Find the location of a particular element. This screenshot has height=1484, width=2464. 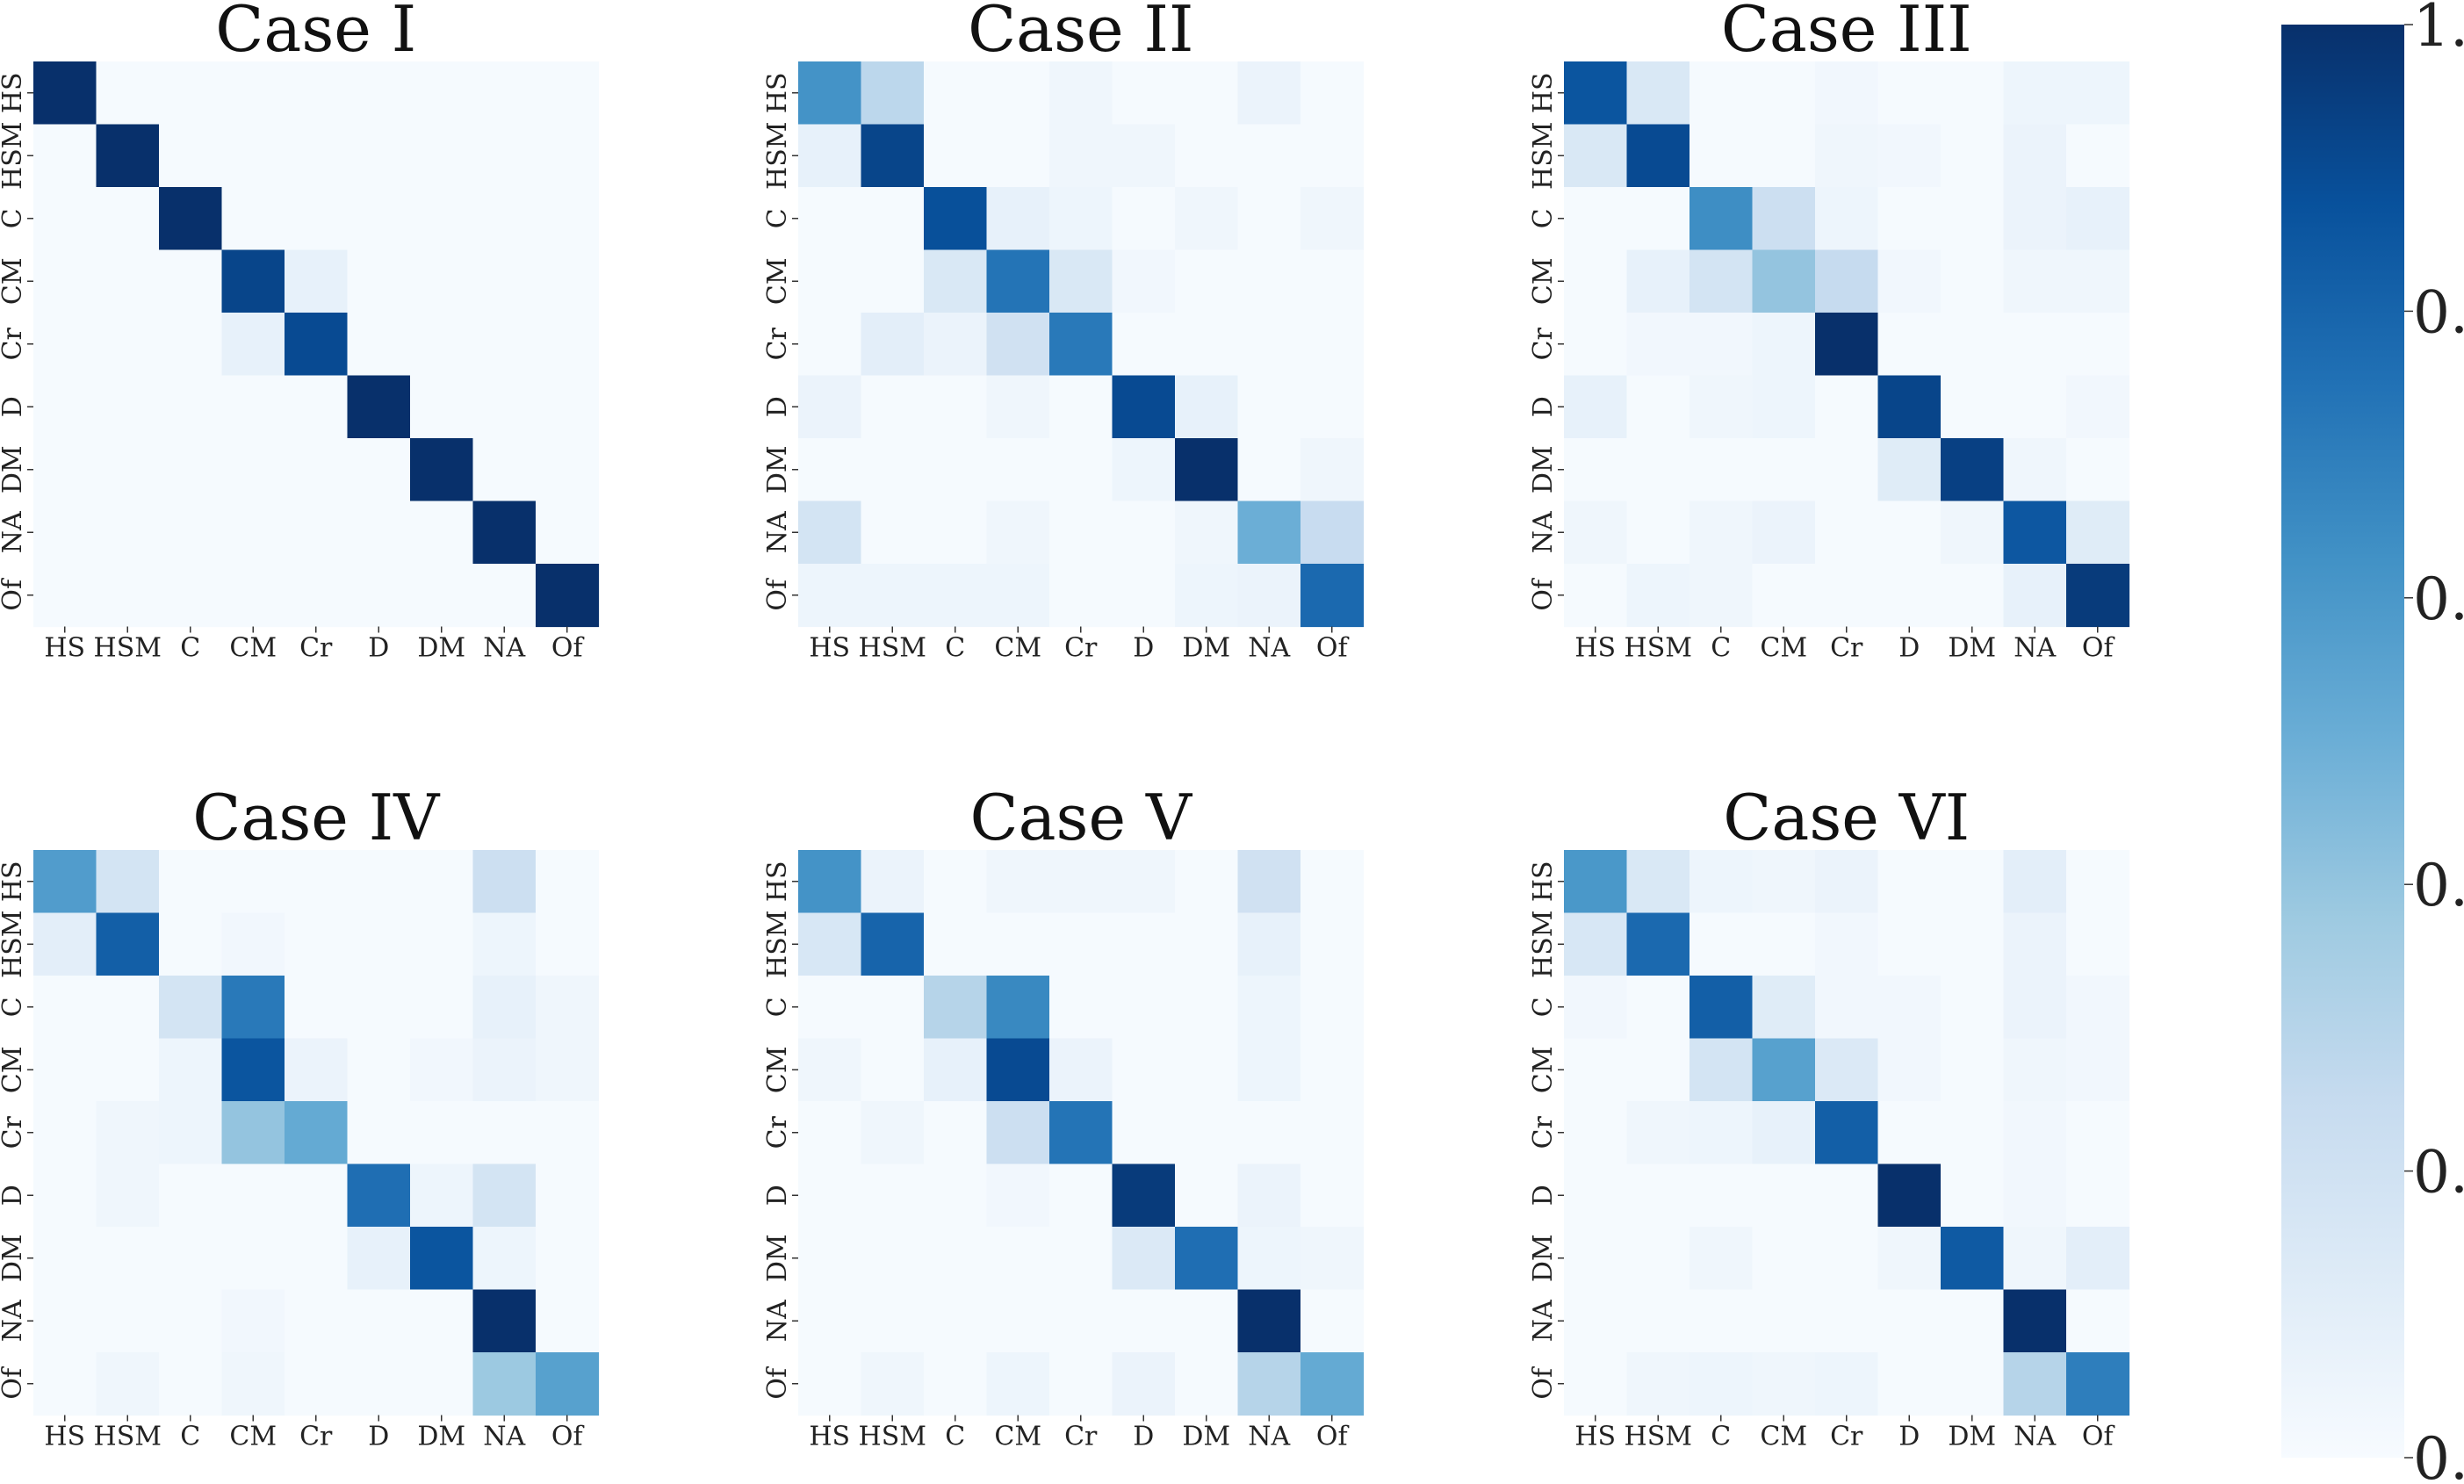

y-tick-label: CM is located at coordinates (14, 1069).